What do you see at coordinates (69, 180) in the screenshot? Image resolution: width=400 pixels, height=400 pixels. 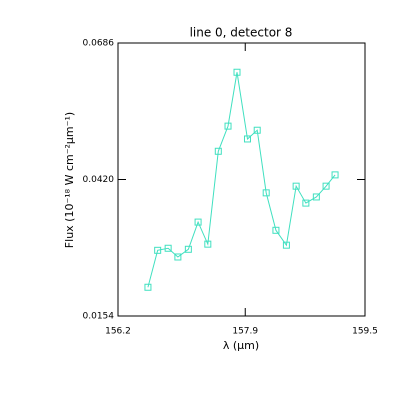 I see `y-axis-label: Flux (10⁻¹⁸ W cm⁻²μm⁻¹)` at bounding box center [69, 180].